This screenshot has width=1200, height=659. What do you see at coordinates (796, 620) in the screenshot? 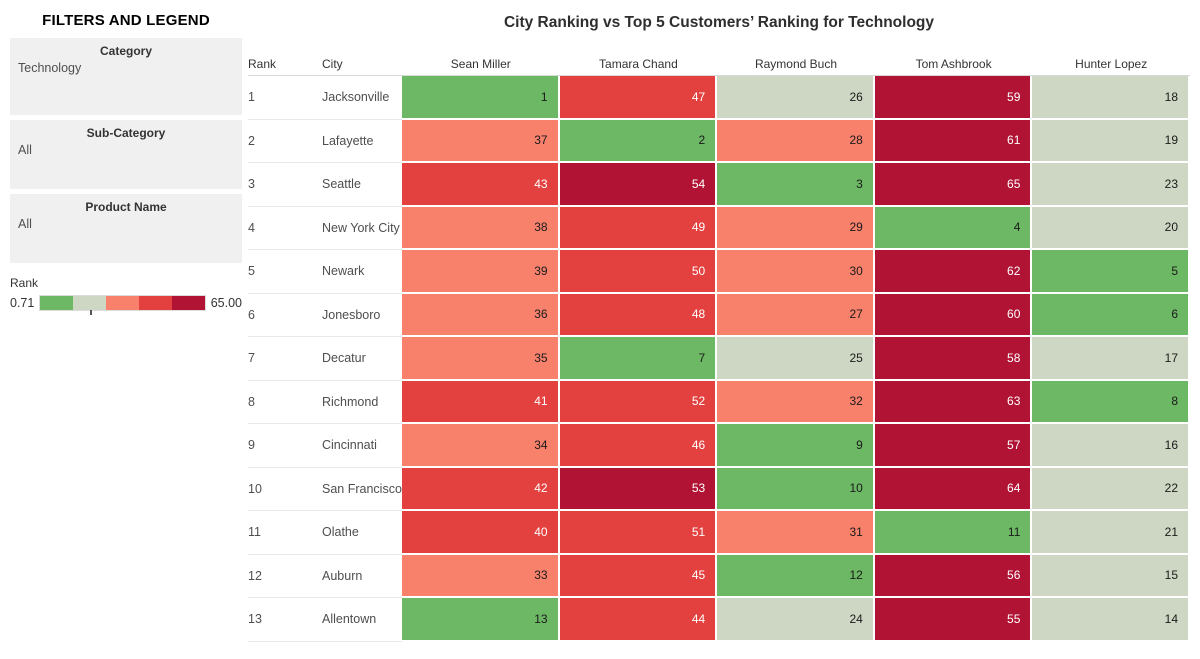
I see `heatmap-cell: 24` at bounding box center [796, 620].